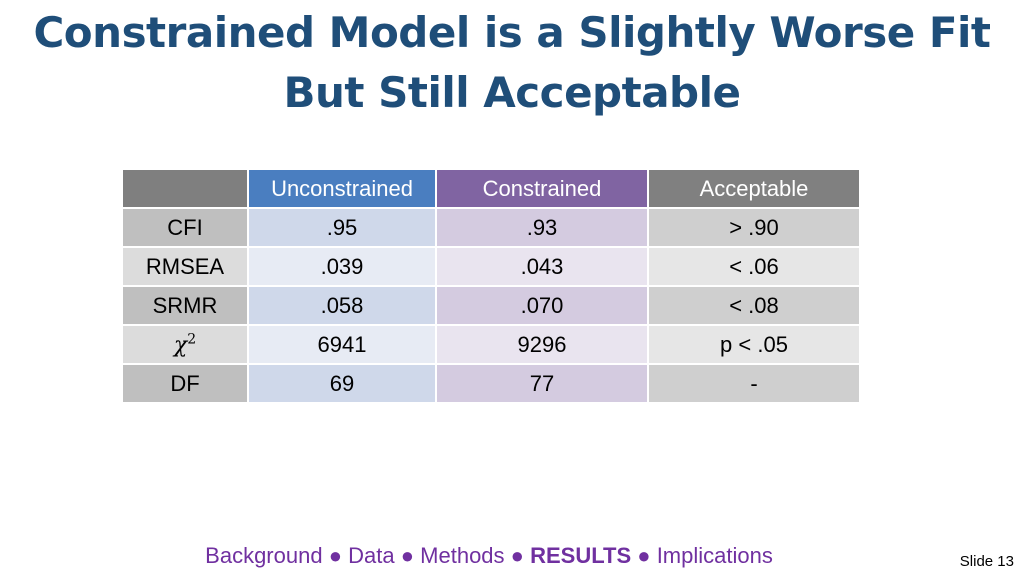 The width and height of the screenshot is (1024, 576). Describe the element at coordinates (714, 555) in the screenshot. I see `nav-item-implications: Implications` at that location.